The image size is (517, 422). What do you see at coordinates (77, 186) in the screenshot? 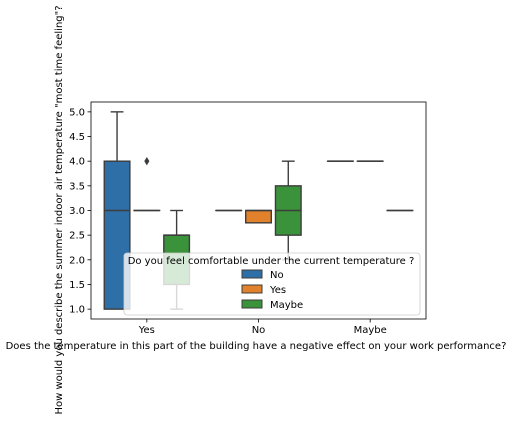
I see `y-tick-label: 3.5` at bounding box center [77, 186].